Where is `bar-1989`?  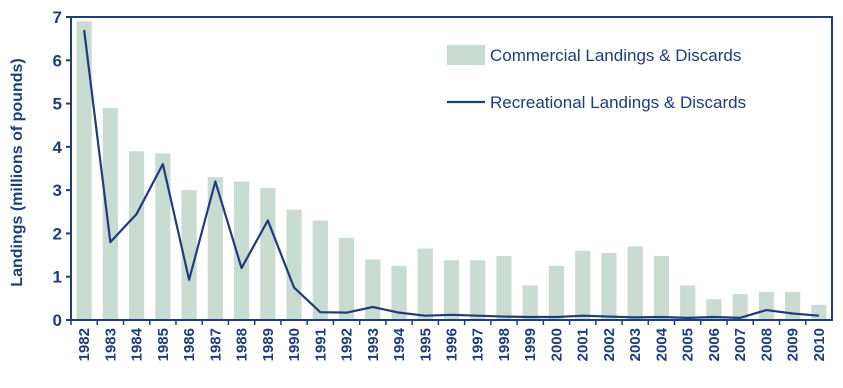 bar-1989 is located at coordinates (267, 254).